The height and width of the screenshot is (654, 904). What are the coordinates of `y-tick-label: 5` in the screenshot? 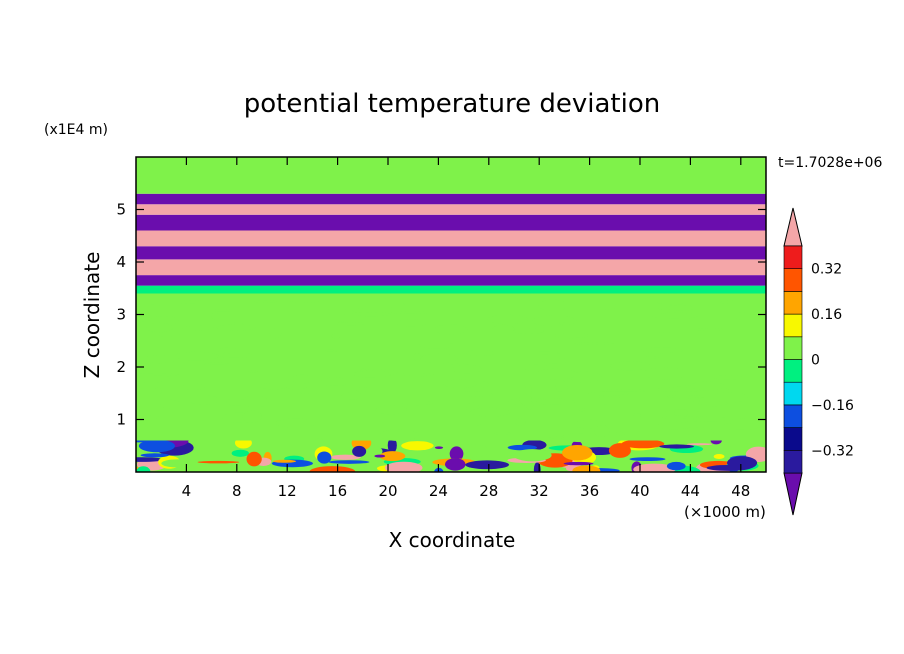 It's located at (121, 210).